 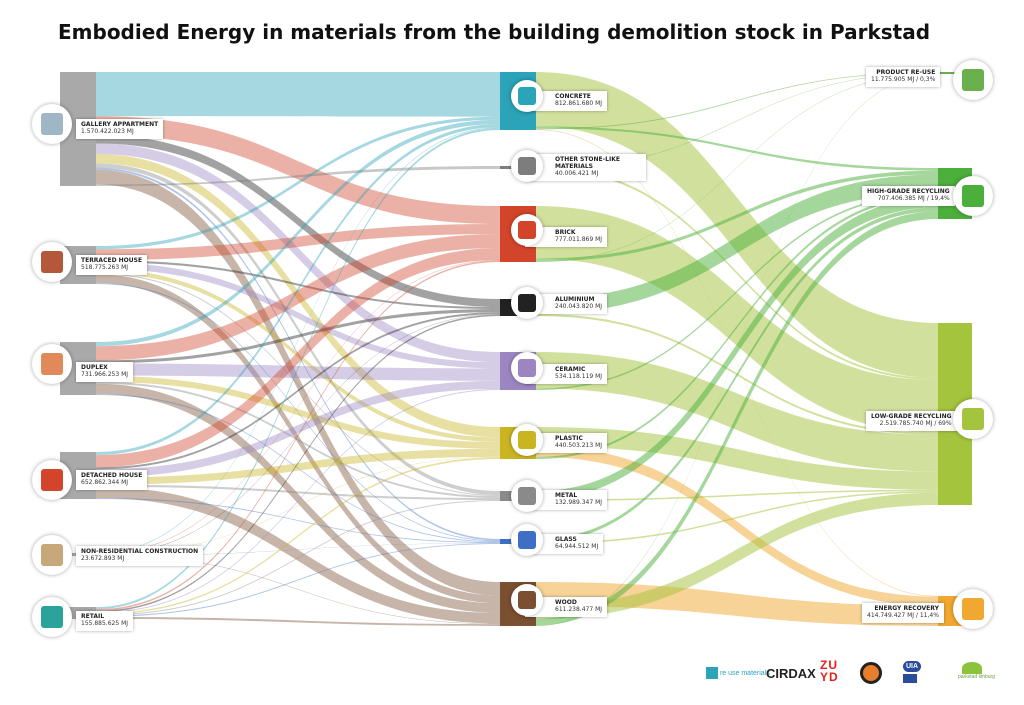 I want to click on metal-beam-icon, so click(x=527, y=496).